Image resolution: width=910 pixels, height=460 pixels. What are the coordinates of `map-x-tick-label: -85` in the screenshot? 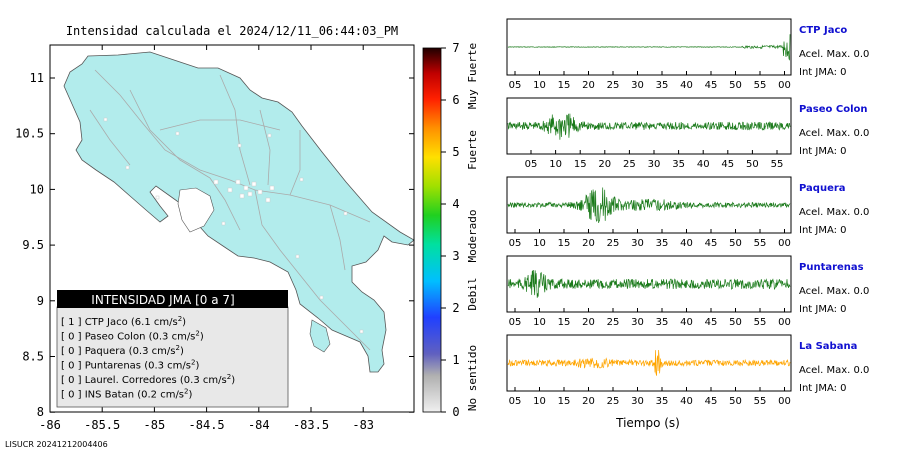 It's located at (155, 425).